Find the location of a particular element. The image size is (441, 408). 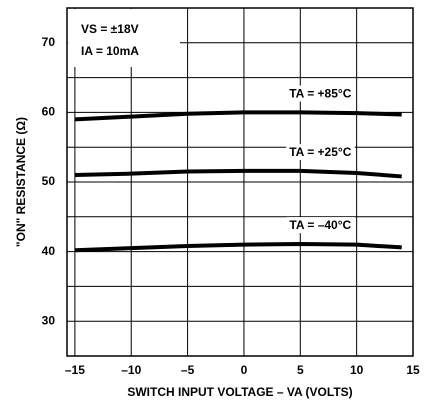

x-tick-label: –15 is located at coordinates (75, 370).